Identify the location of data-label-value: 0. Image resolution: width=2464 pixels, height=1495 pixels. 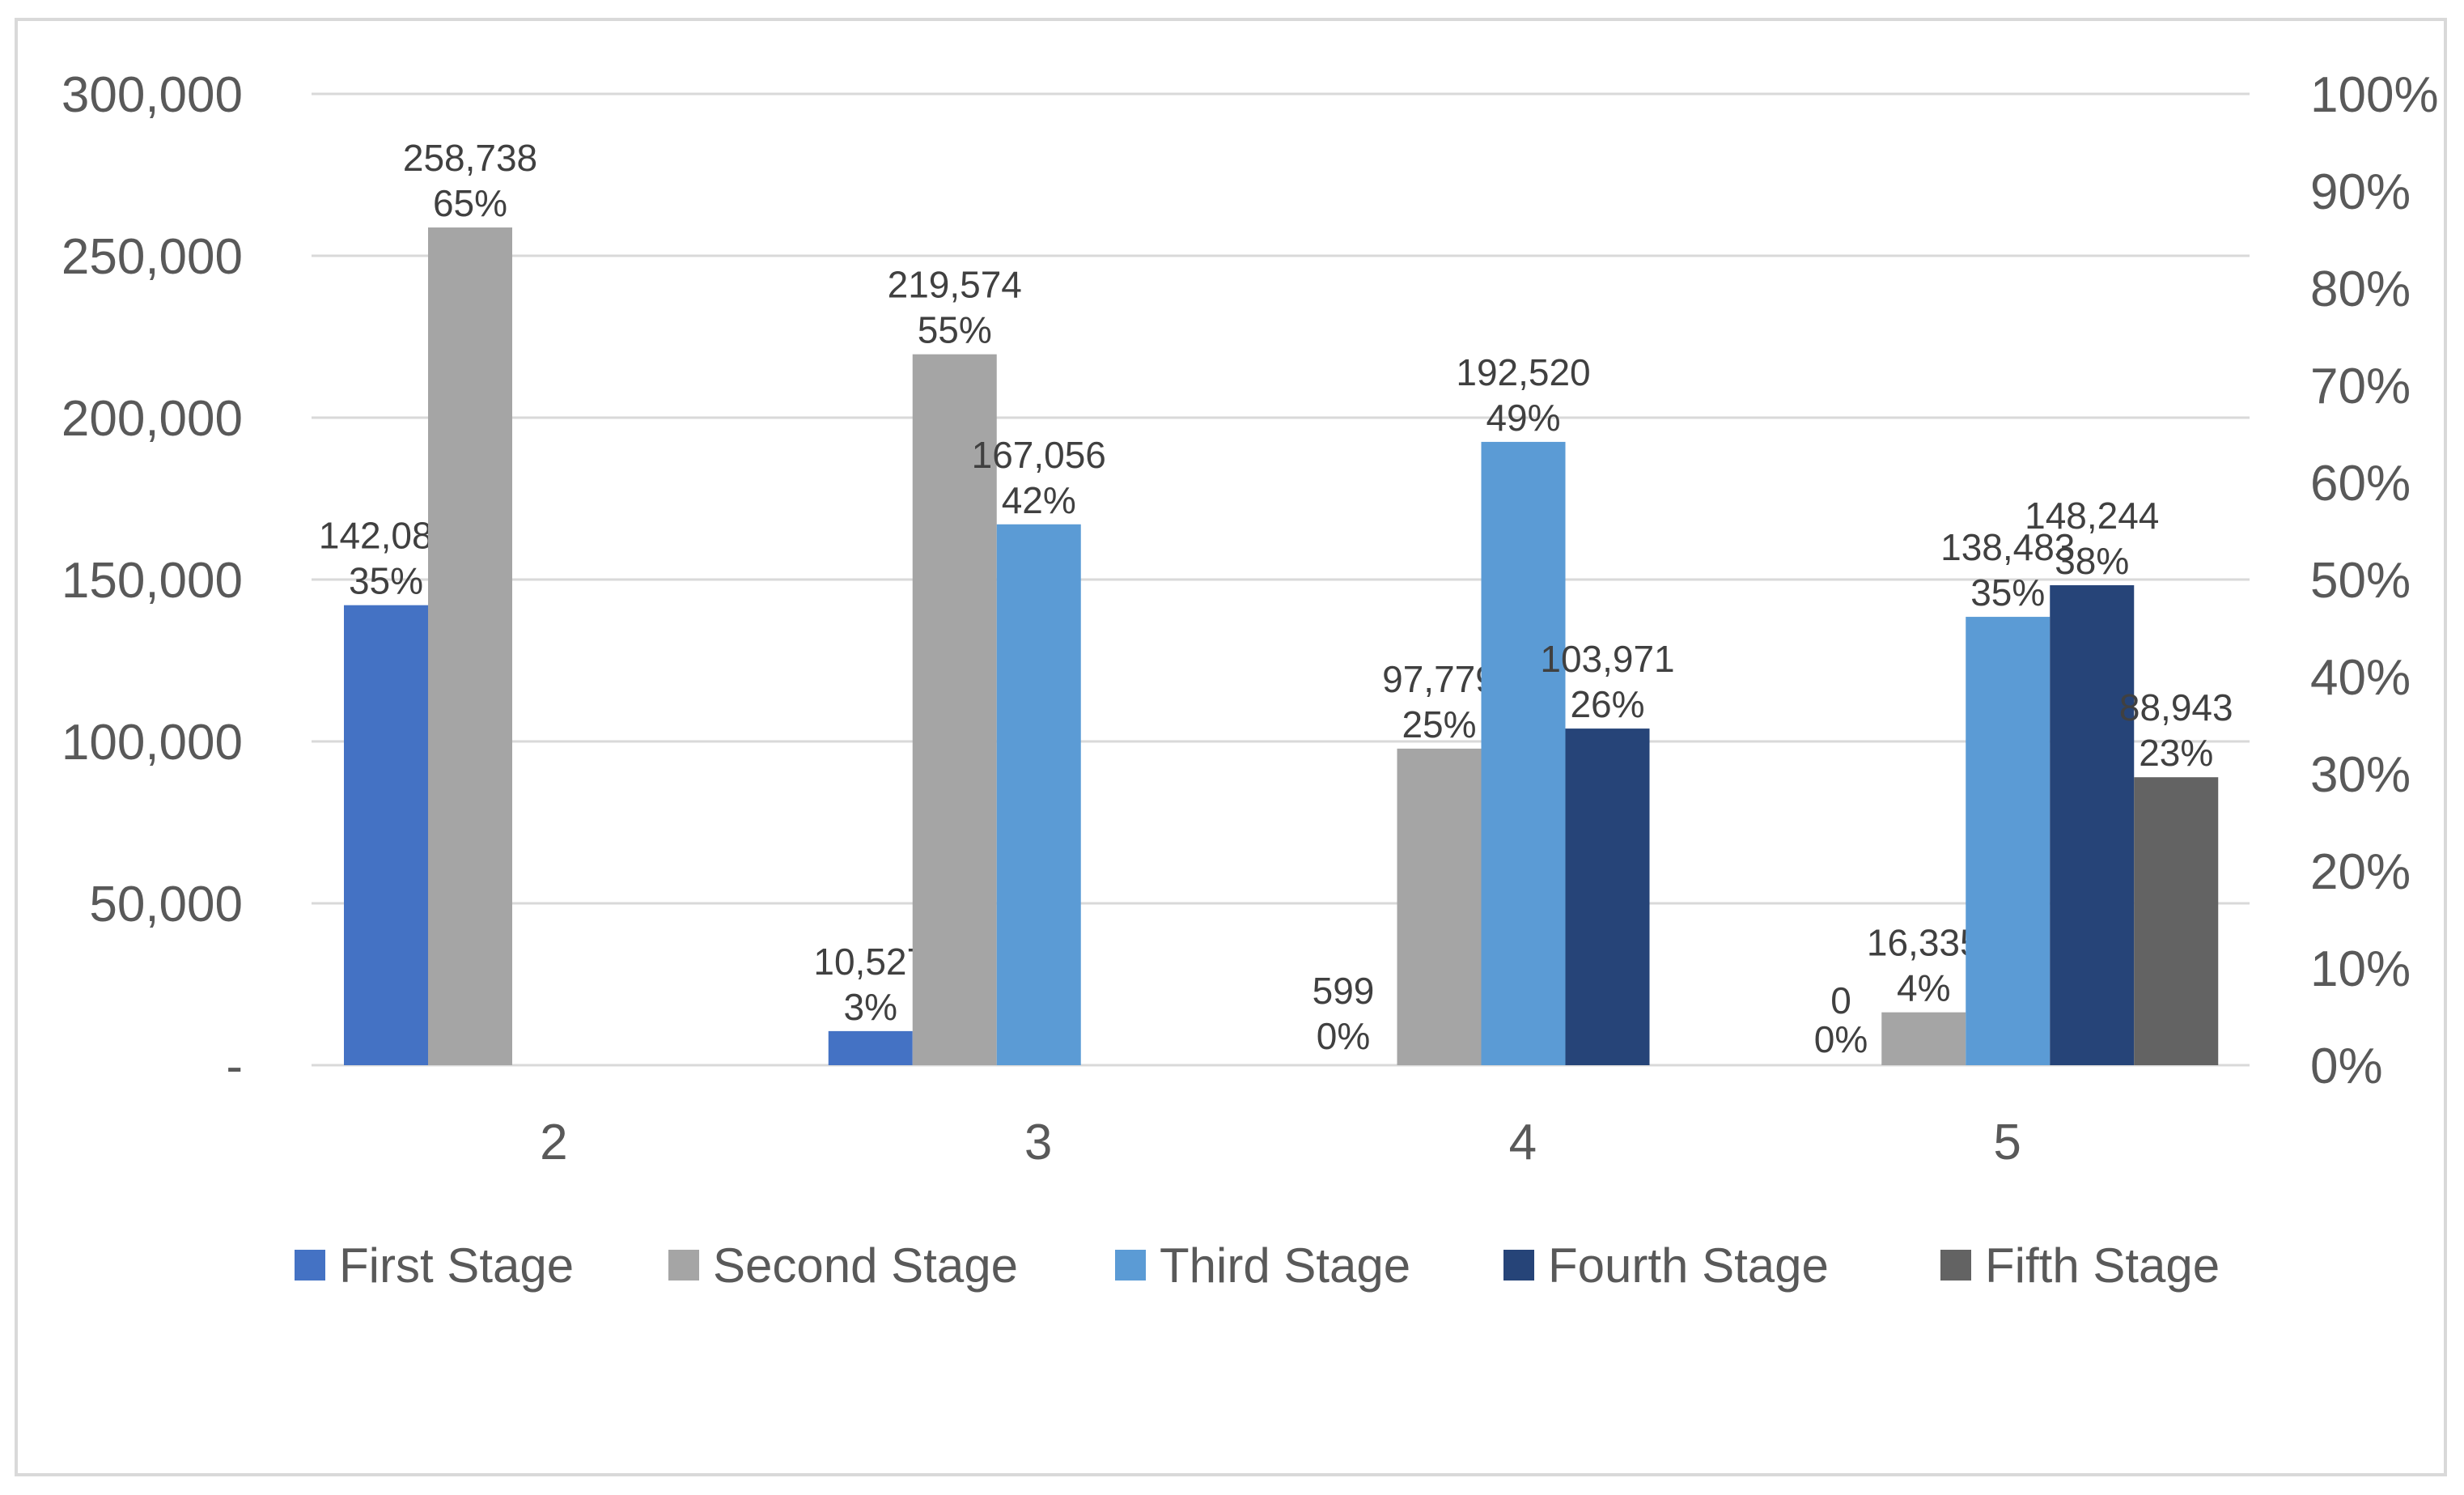
(1840, 1000).